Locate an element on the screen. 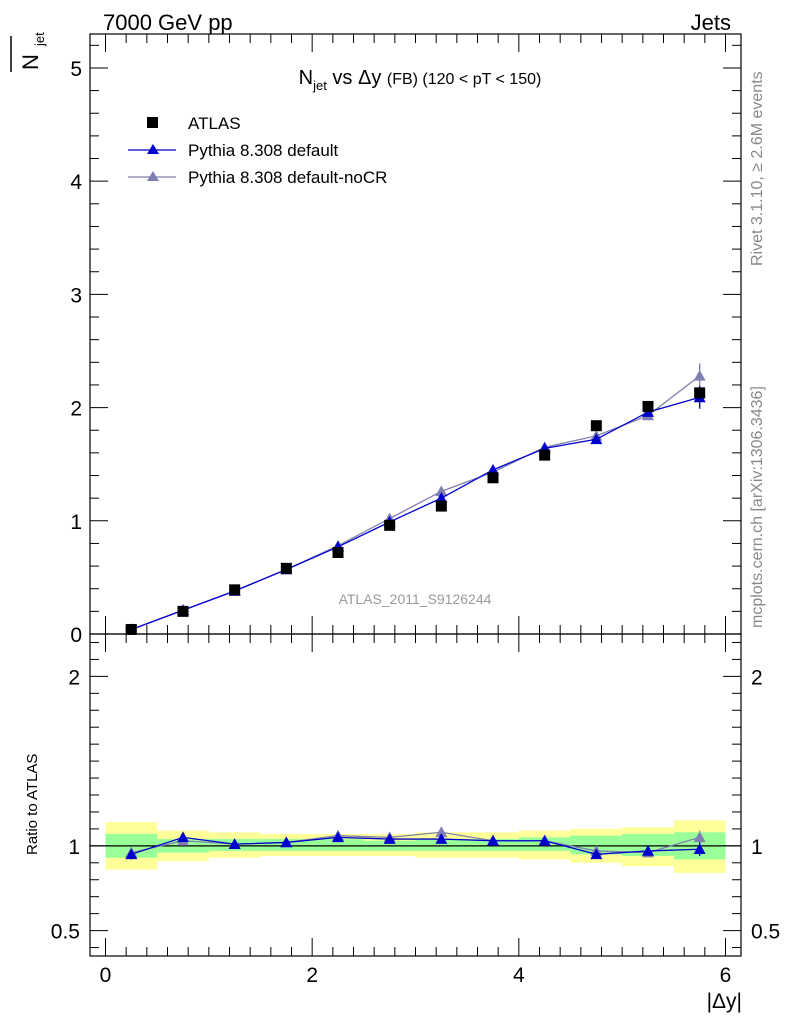  xtick-label: 0 is located at coordinates (106, 975).